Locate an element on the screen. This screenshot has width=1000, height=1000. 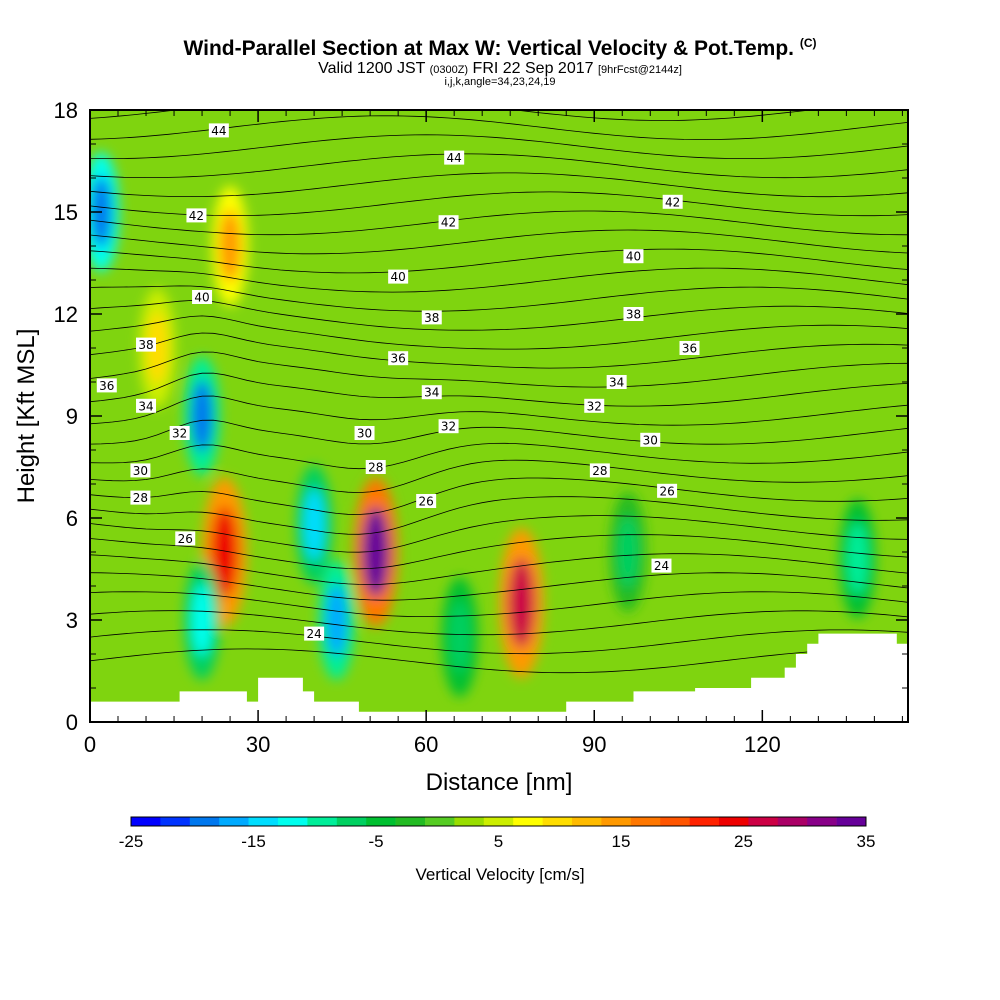
theta-contour-label: 30 is located at coordinates (364, 433).